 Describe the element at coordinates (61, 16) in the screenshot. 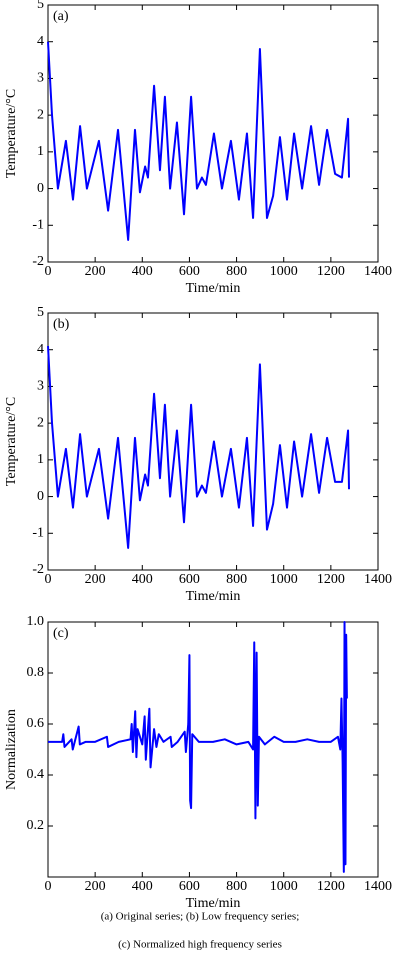

I see `panel-label: (a)` at that location.